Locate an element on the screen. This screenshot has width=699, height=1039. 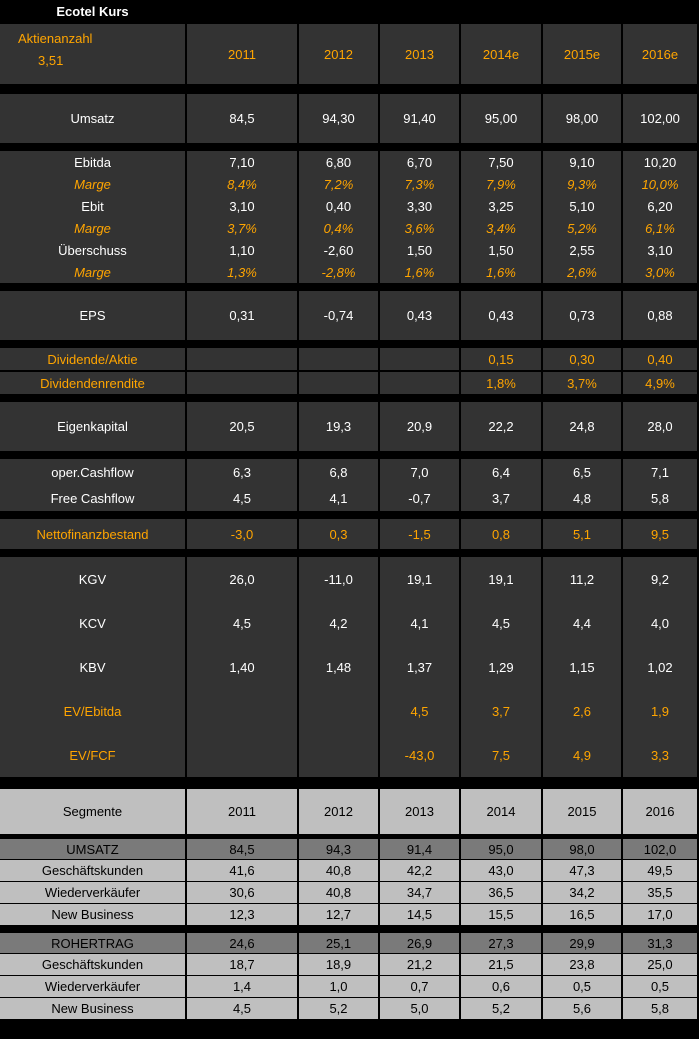
year-header: 2013 is located at coordinates (419, 54).